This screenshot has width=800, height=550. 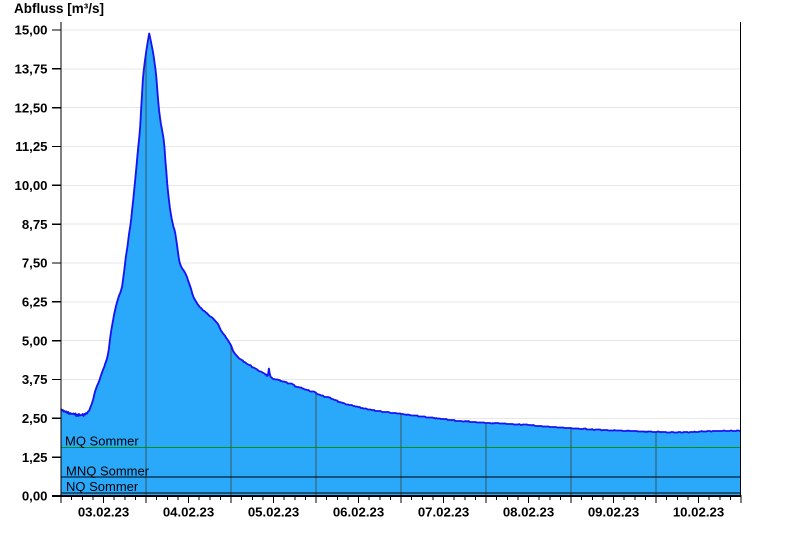 What do you see at coordinates (35, 340) in the screenshot?
I see `svg-text: 5,00` at bounding box center [35, 340].